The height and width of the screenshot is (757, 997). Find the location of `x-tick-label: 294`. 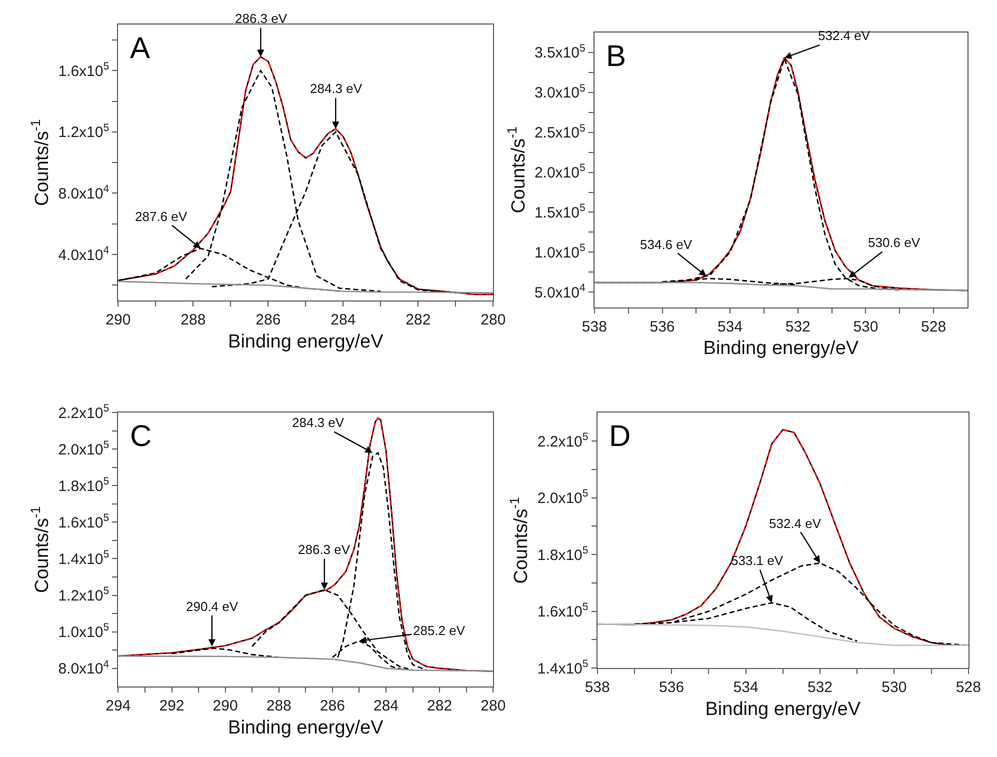

x-tick-label: 294 is located at coordinates (118, 706).